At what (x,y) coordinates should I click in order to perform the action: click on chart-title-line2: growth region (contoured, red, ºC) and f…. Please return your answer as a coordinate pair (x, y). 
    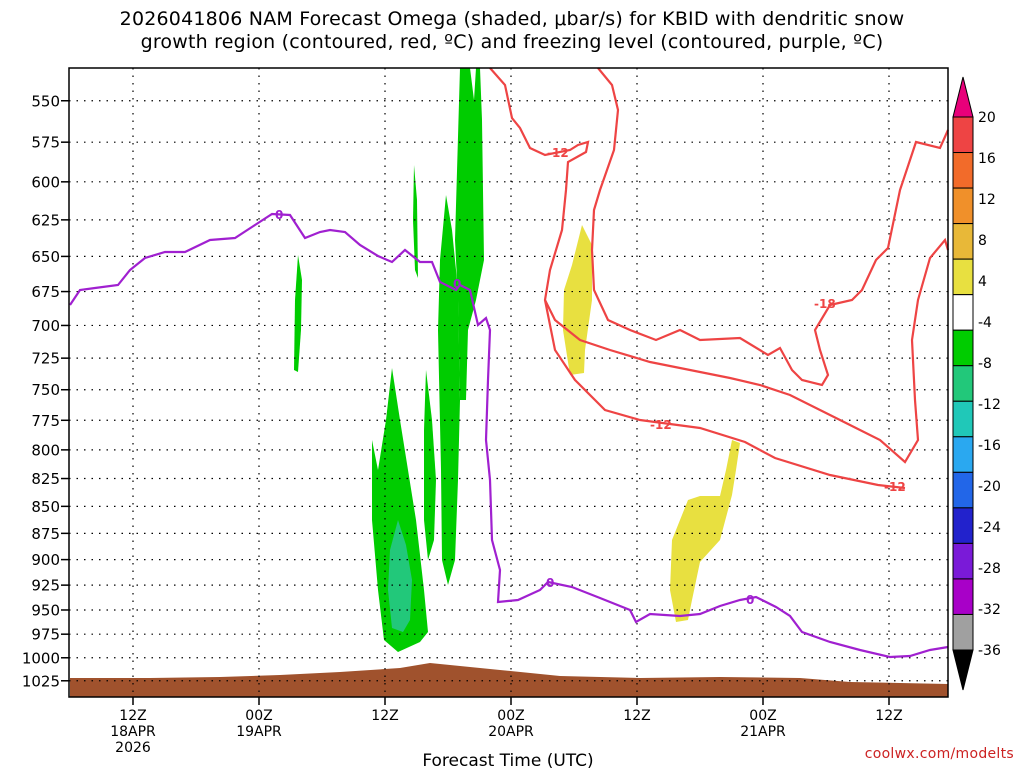
    Looking at the image, I should click on (512, 42).